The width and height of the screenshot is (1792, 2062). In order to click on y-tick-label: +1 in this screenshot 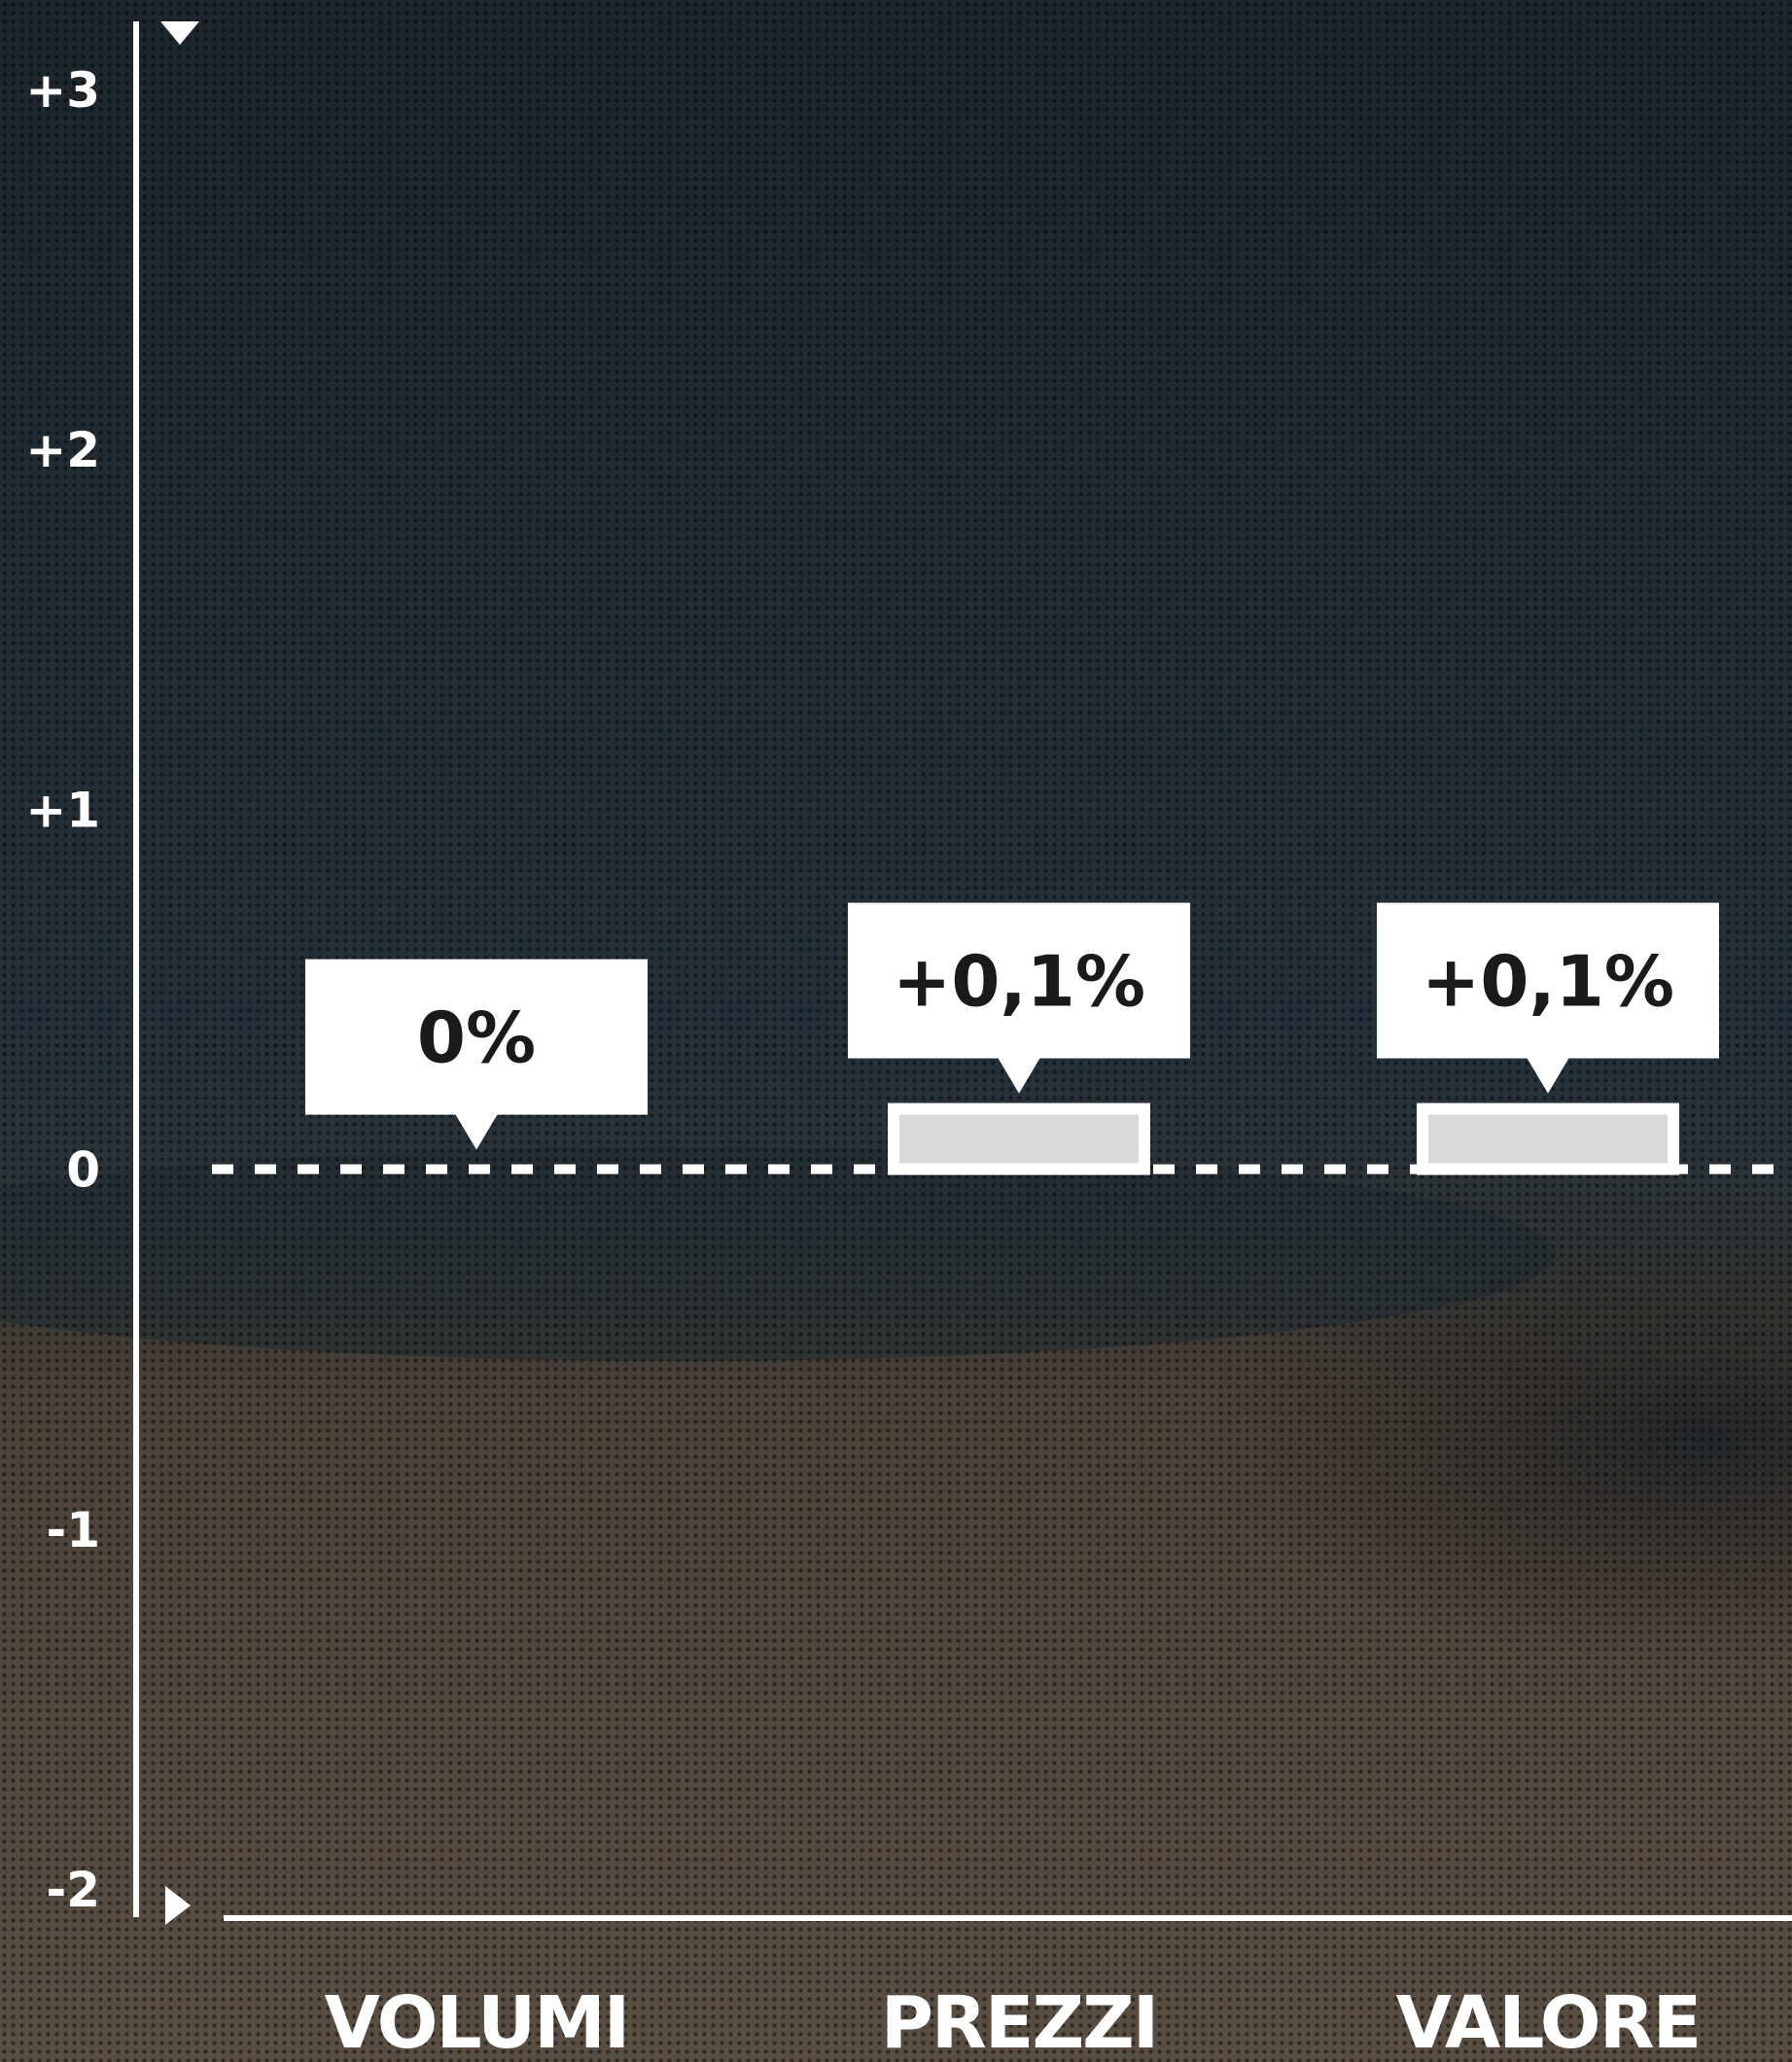, I will do `click(62, 810)`.